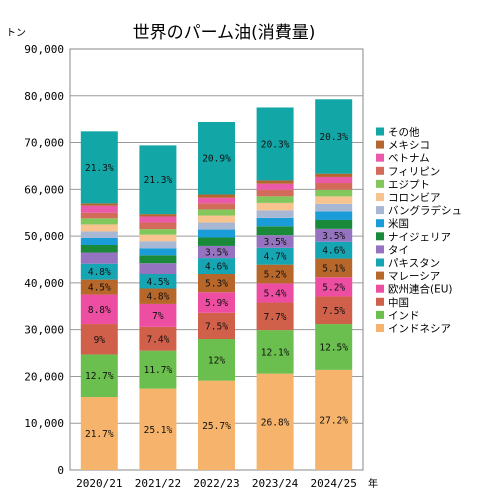  Describe the element at coordinates (333, 420) in the screenshot. I see `data-label: 27.2%` at that location.